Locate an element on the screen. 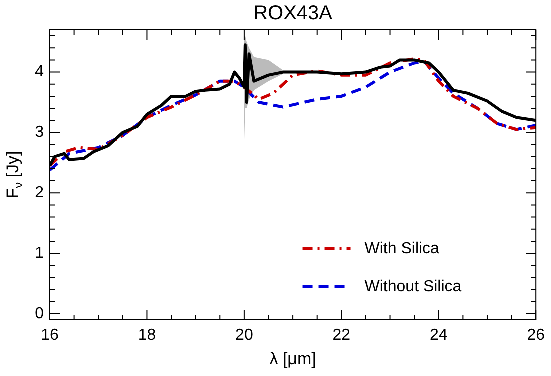 Image resolution: width=551 pixels, height=376 pixels. x-tick-label: 18 is located at coordinates (147, 335).